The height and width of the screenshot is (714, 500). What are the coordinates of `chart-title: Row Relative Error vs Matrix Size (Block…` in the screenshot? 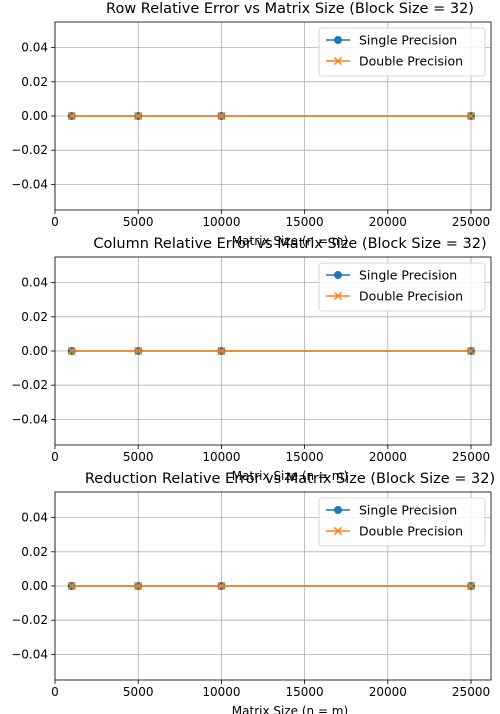 It's located at (290, 9).